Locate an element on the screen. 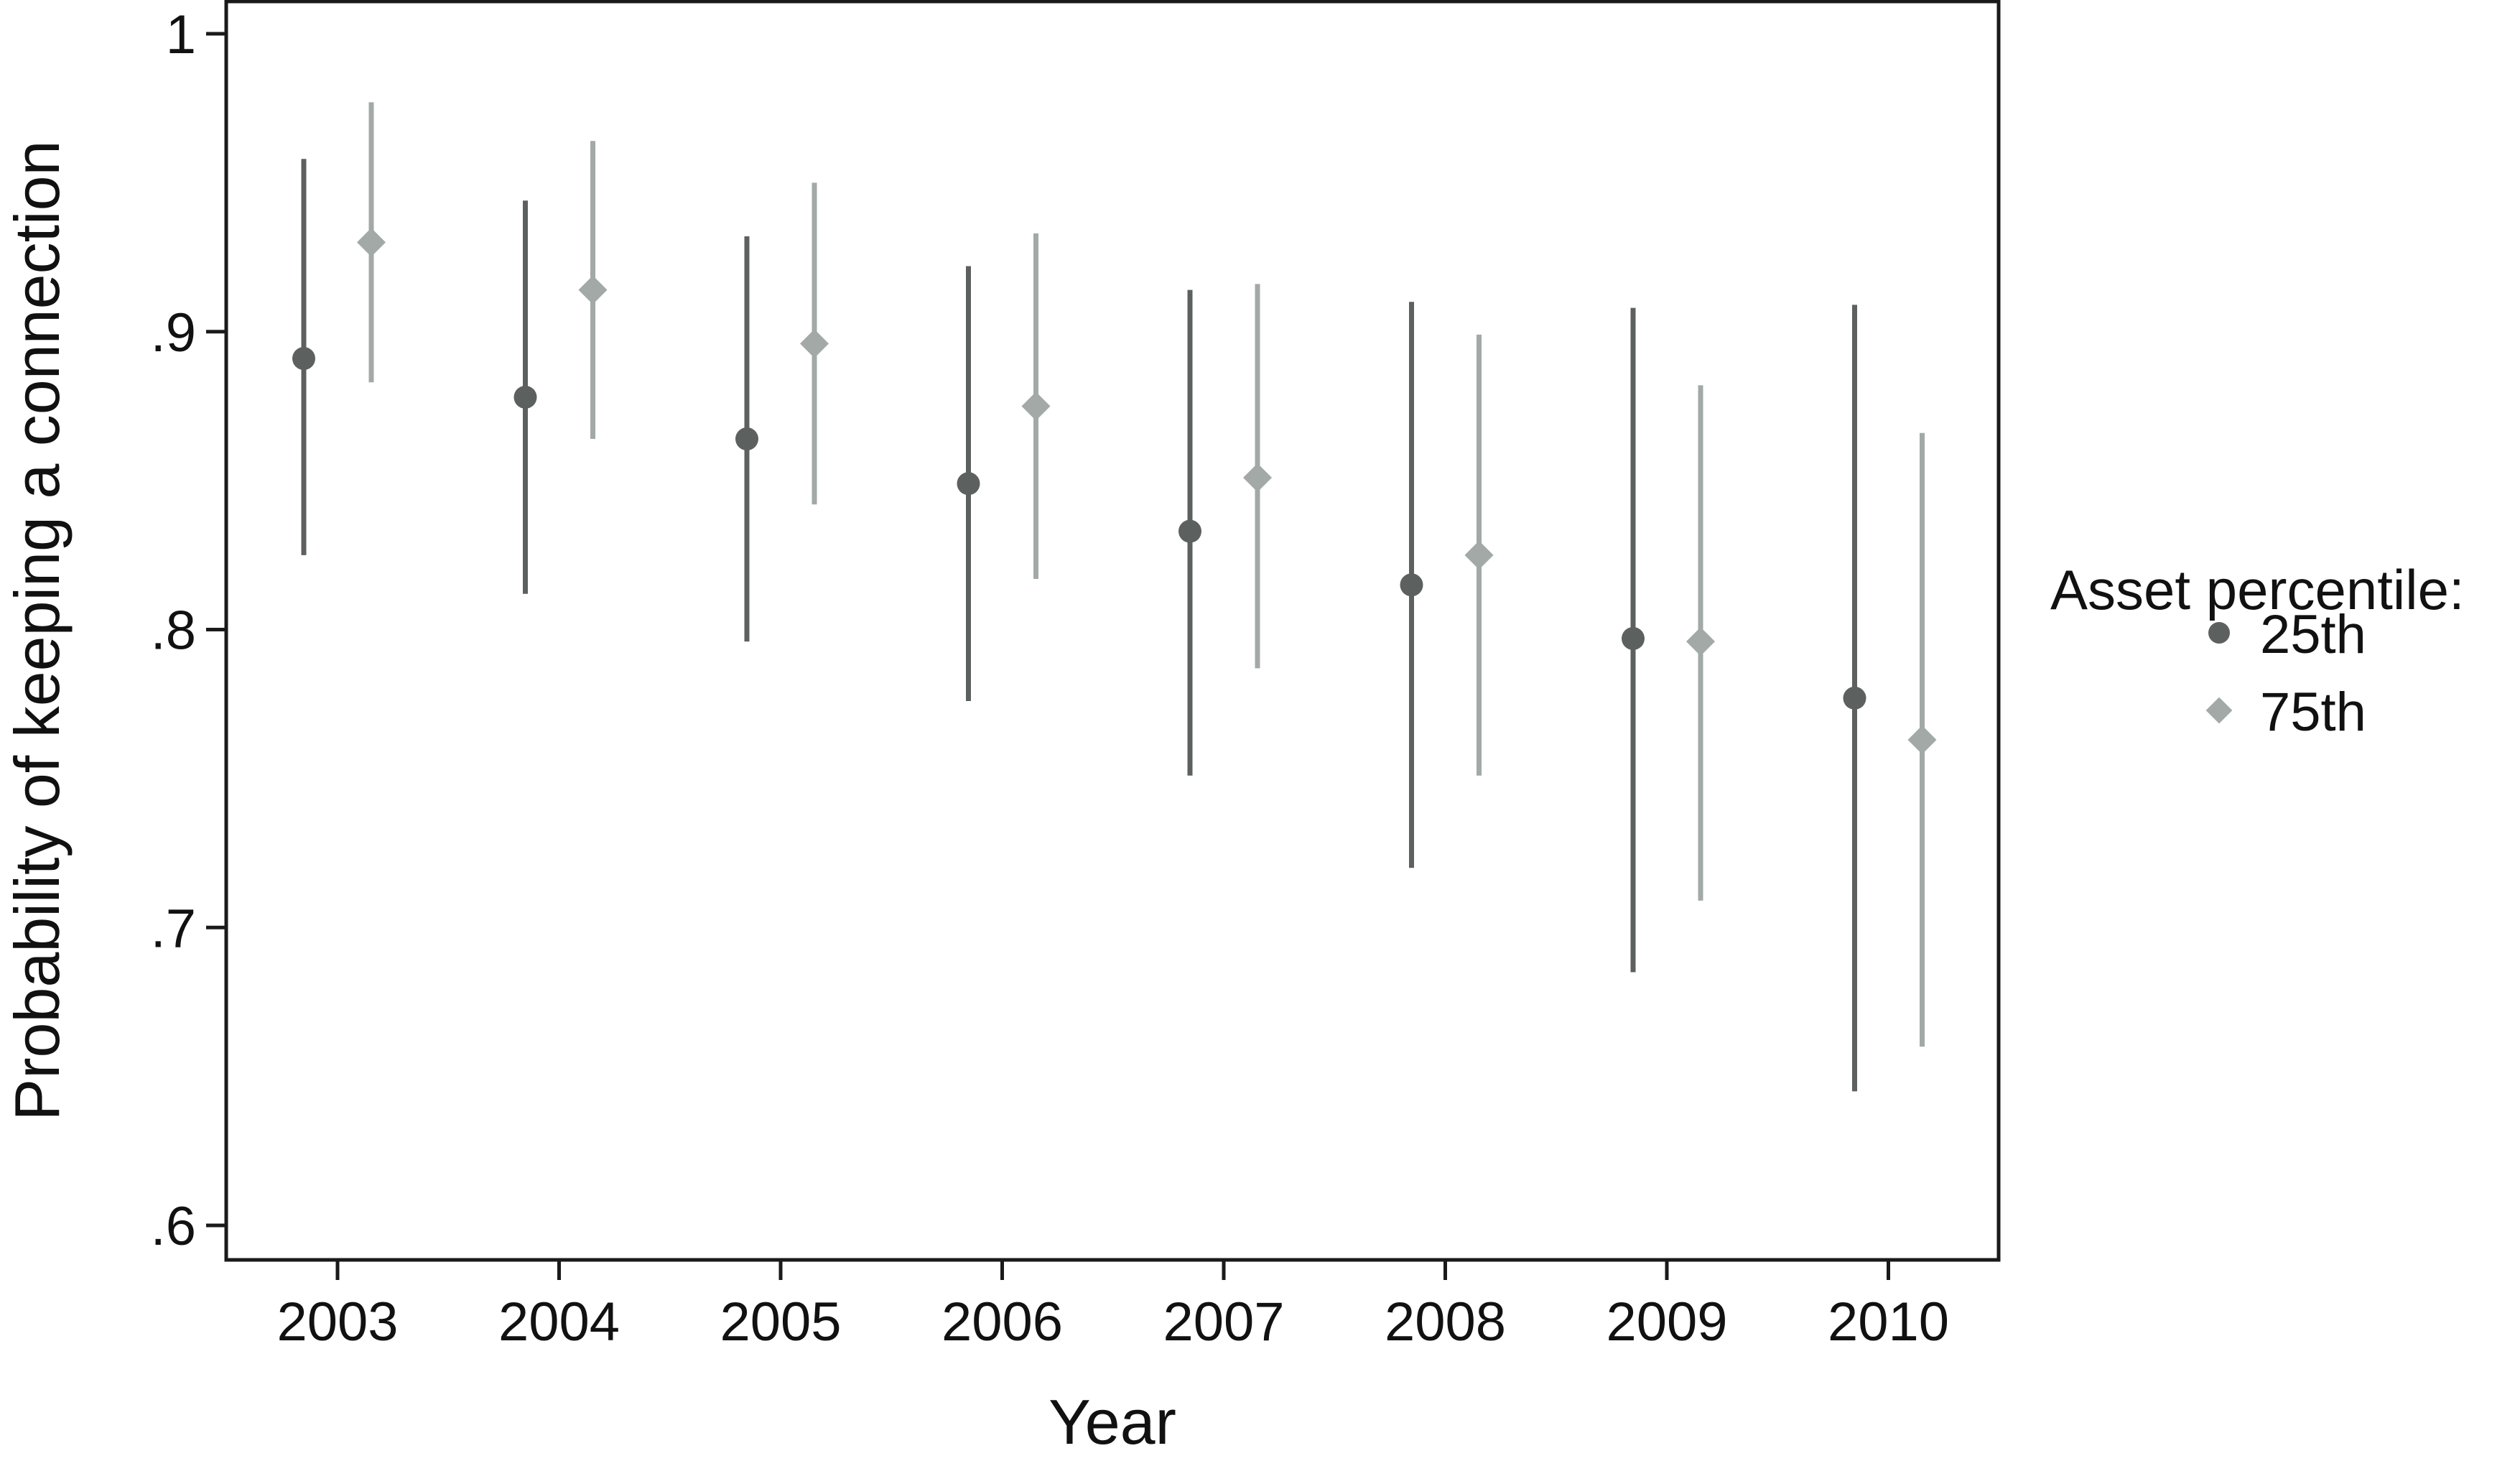 The height and width of the screenshot is (1461, 2520). y-axis-title: Probability of keeping a connection is located at coordinates (37, 631).